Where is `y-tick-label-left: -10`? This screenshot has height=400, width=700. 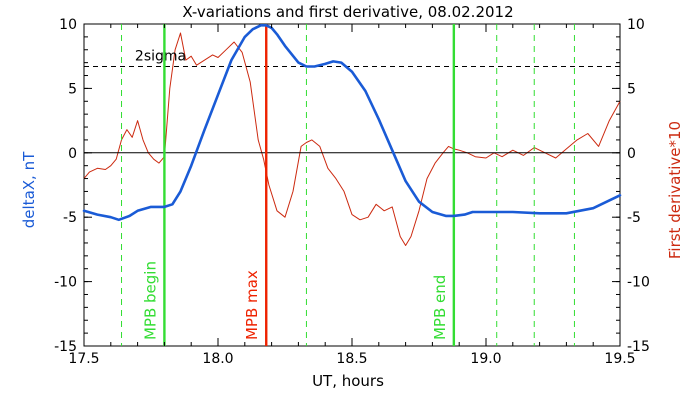
y-tick-label-left: -10 is located at coordinates (65, 283).